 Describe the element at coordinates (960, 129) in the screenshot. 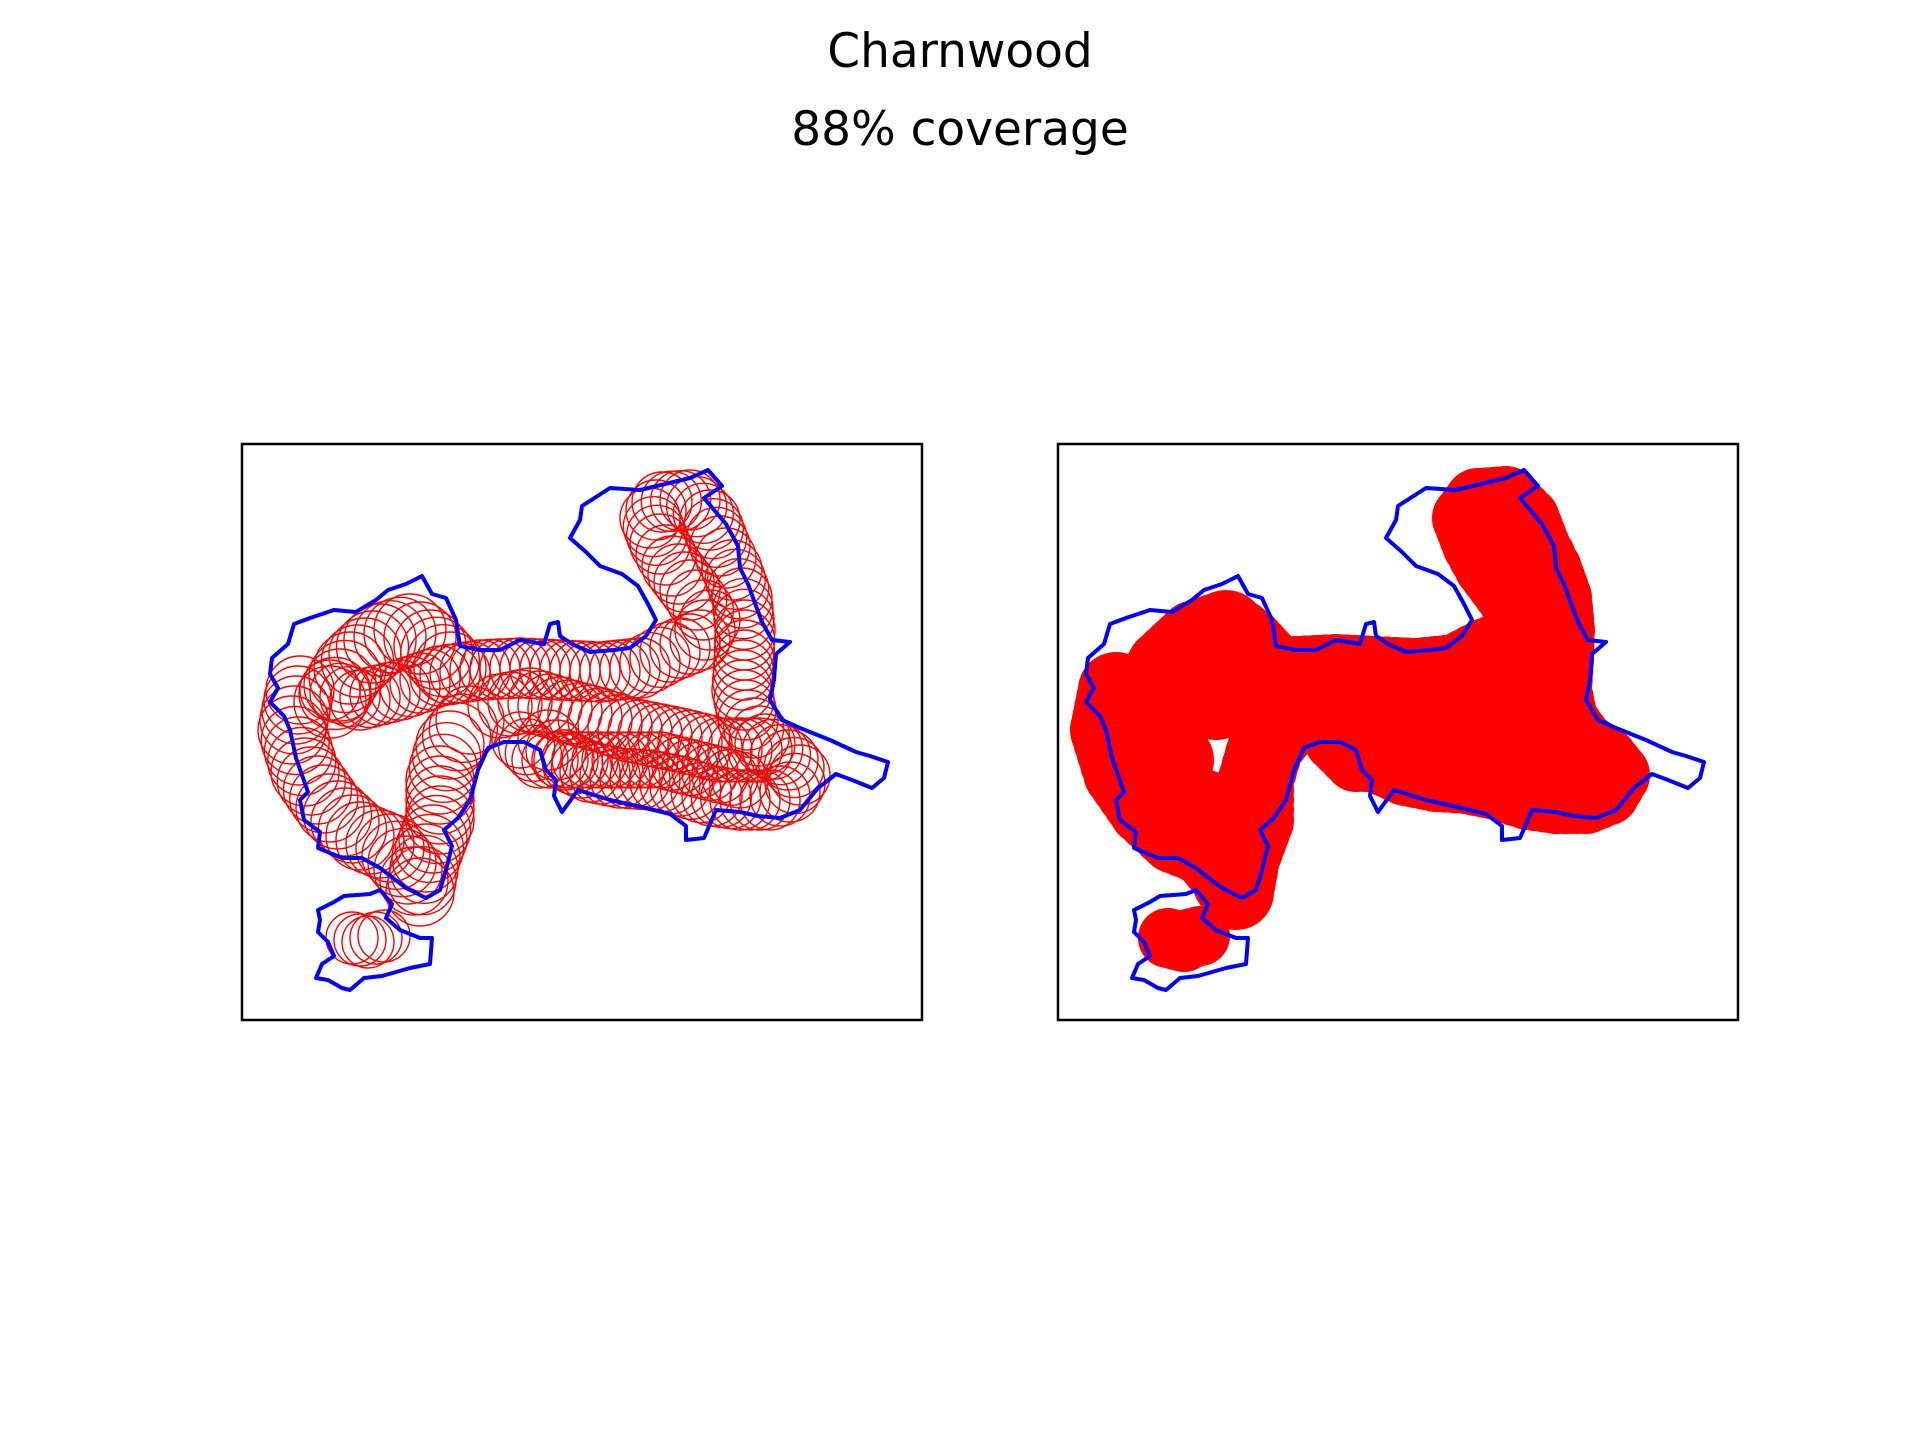

I see `coverage-subtitle: 88% coverage` at that location.